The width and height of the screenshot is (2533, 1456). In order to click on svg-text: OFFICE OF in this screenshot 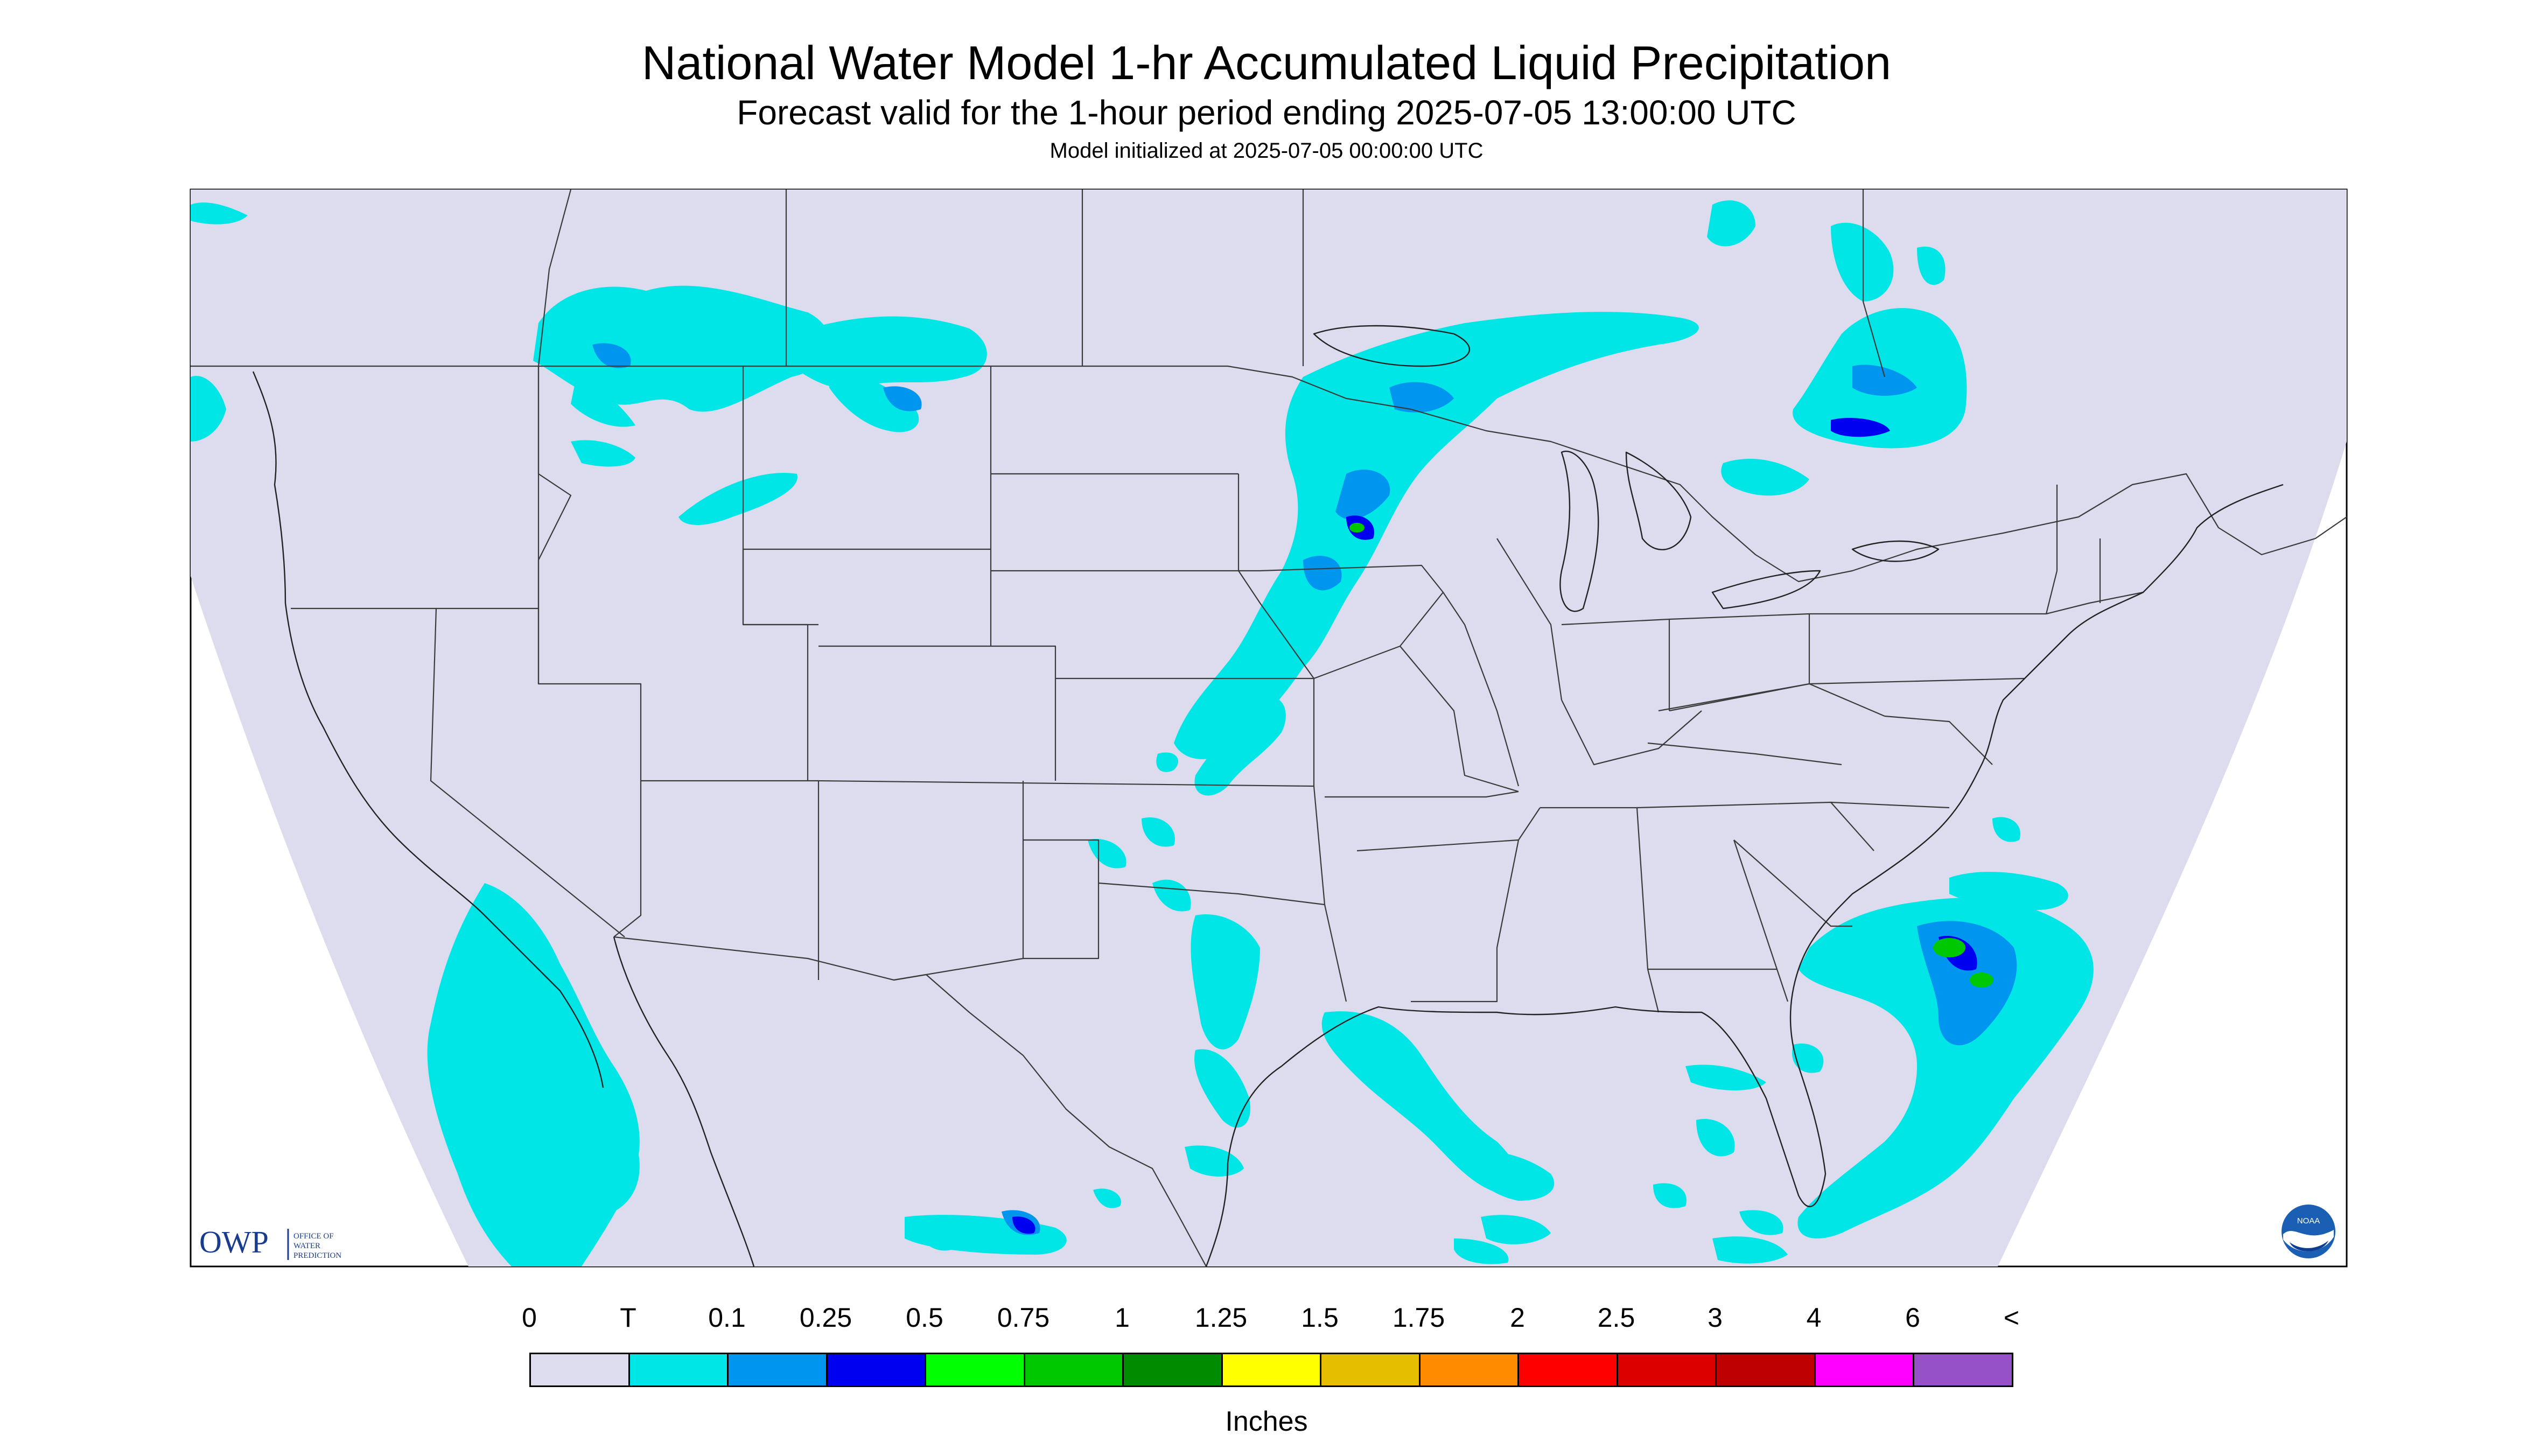, I will do `click(314, 1236)`.